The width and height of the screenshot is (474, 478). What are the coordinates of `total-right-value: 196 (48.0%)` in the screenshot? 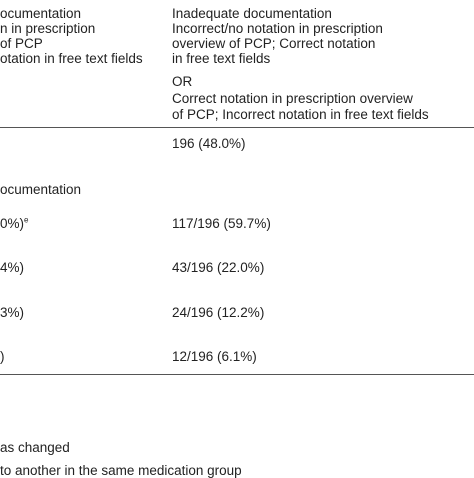 It's located at (209, 143).